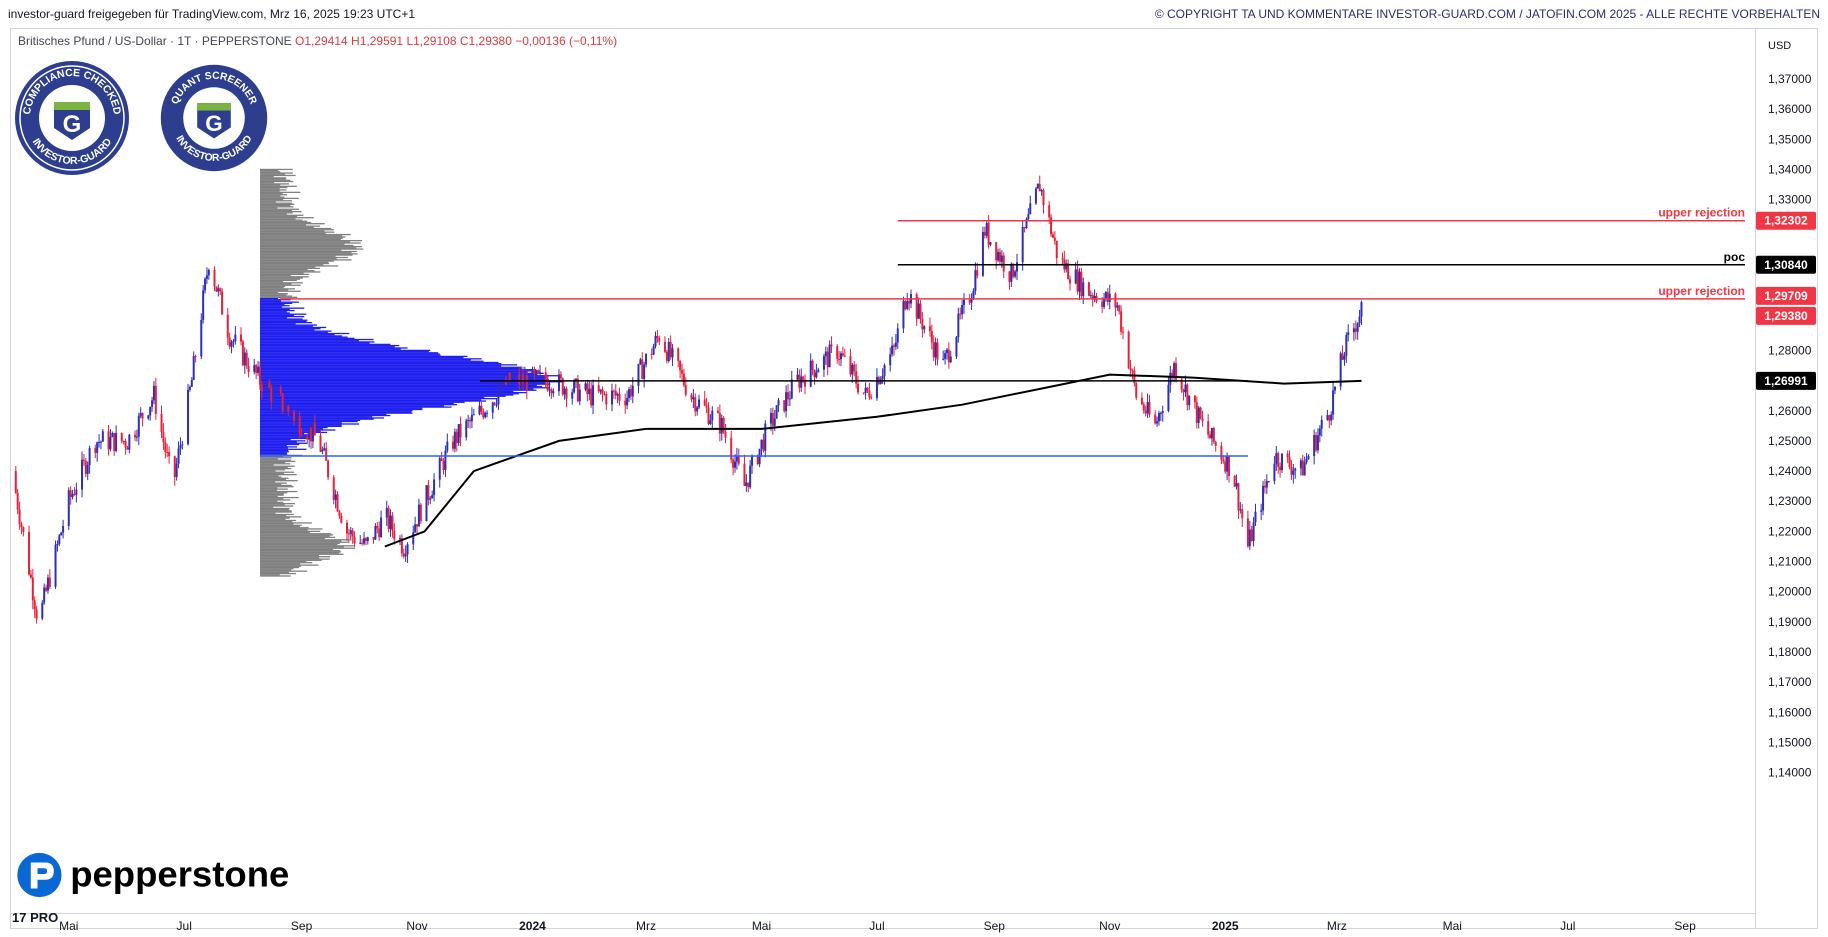 This screenshot has height=937, width=1828. I want to click on ohlc-change: −0,00136 (−0,11%), so click(566, 41).